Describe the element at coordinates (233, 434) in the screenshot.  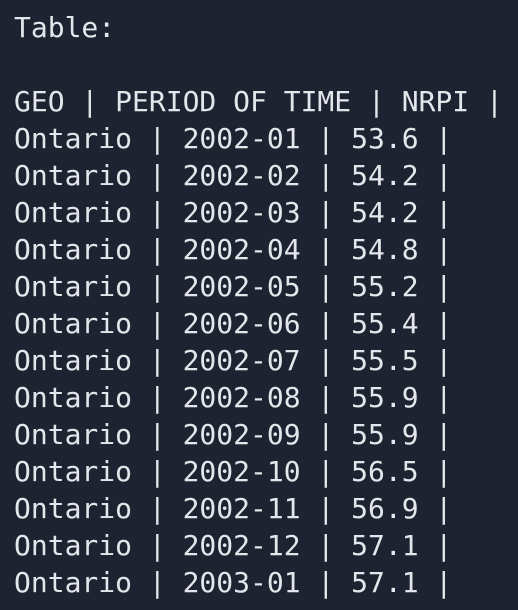
I see `table-row: Ontario | 2002-09 | 55.9 |` at that location.